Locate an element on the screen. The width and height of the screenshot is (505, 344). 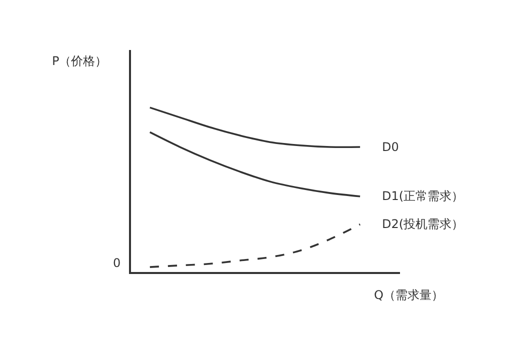
text: 0 is located at coordinates (117, 263).